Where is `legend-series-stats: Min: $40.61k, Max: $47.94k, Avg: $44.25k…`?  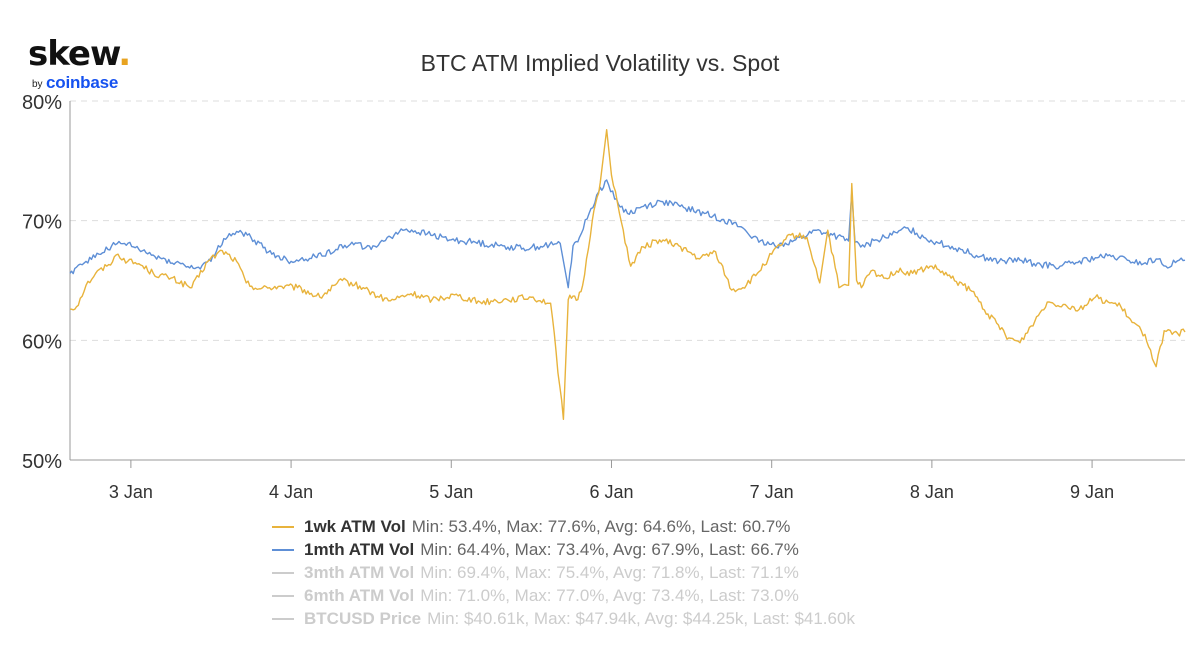
legend-series-stats: Min: $40.61k, Max: $47.94k, Avg: $44.25k… is located at coordinates (641, 618).